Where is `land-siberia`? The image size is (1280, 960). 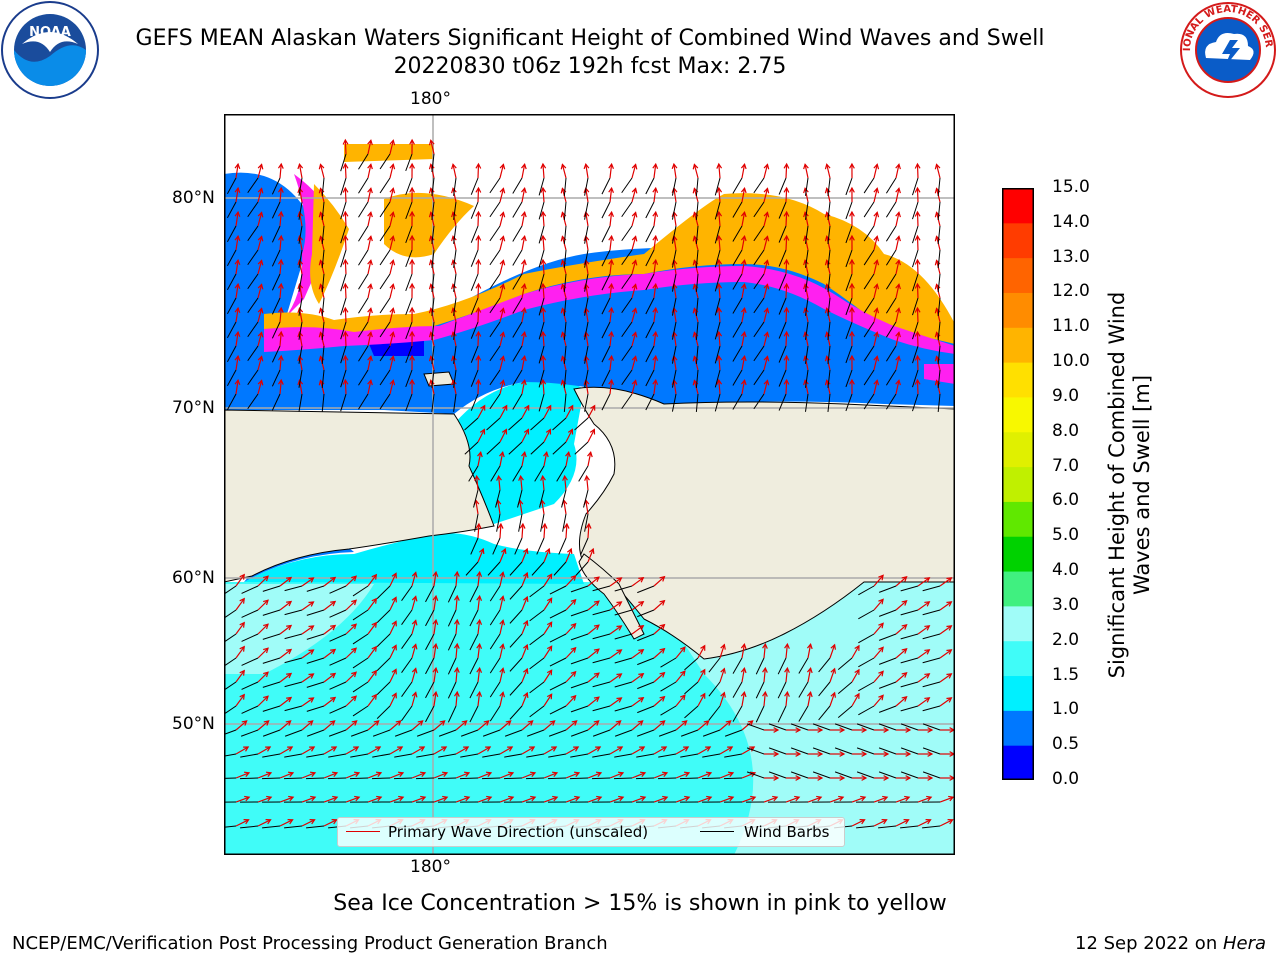 land-siberia is located at coordinates (359, 496).